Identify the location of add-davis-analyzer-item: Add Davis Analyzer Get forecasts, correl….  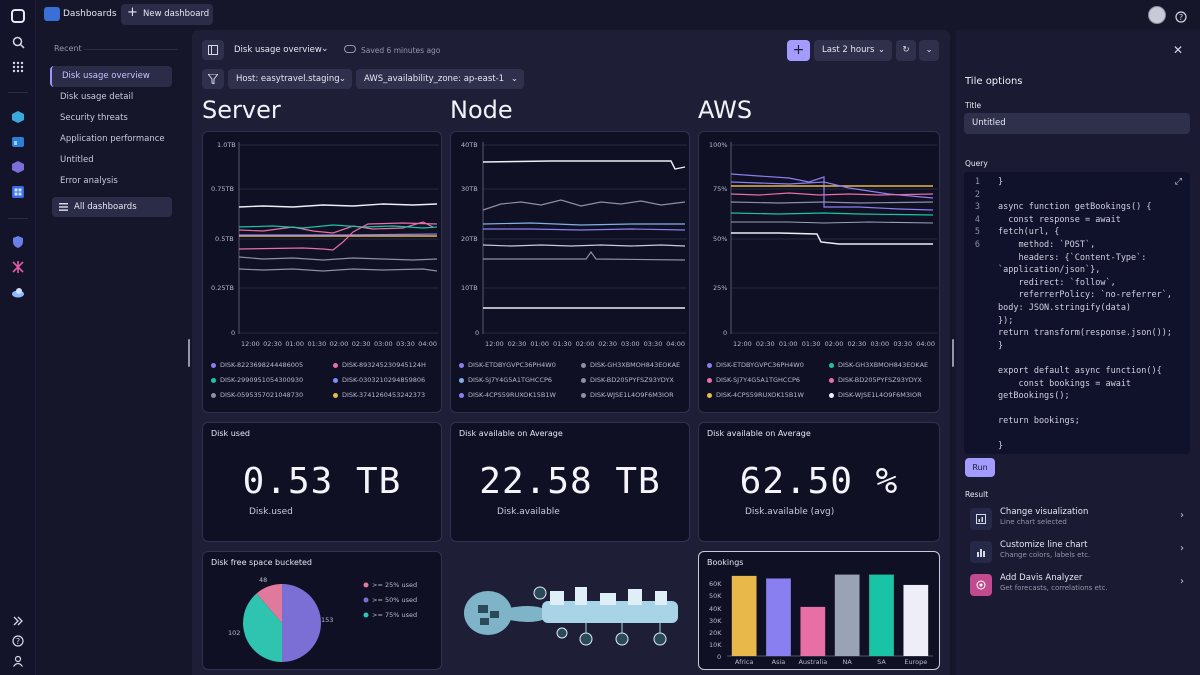
(1078, 587).